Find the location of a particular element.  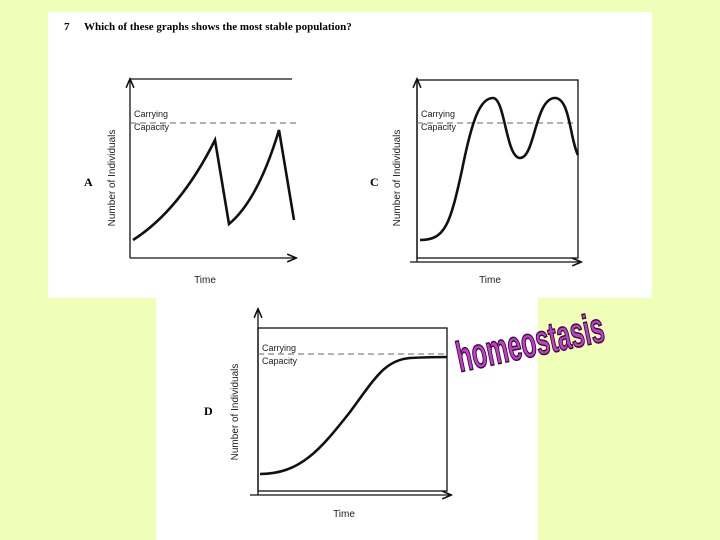

question-number: 7 is located at coordinates (67, 27).